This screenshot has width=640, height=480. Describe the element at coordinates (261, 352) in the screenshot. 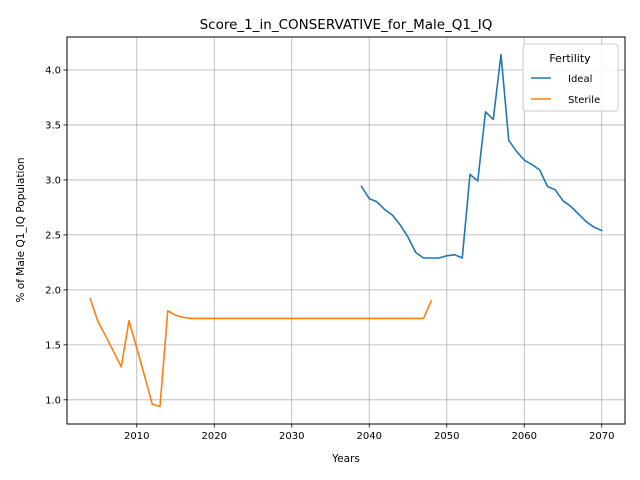

I see `series-line-sterile` at that location.